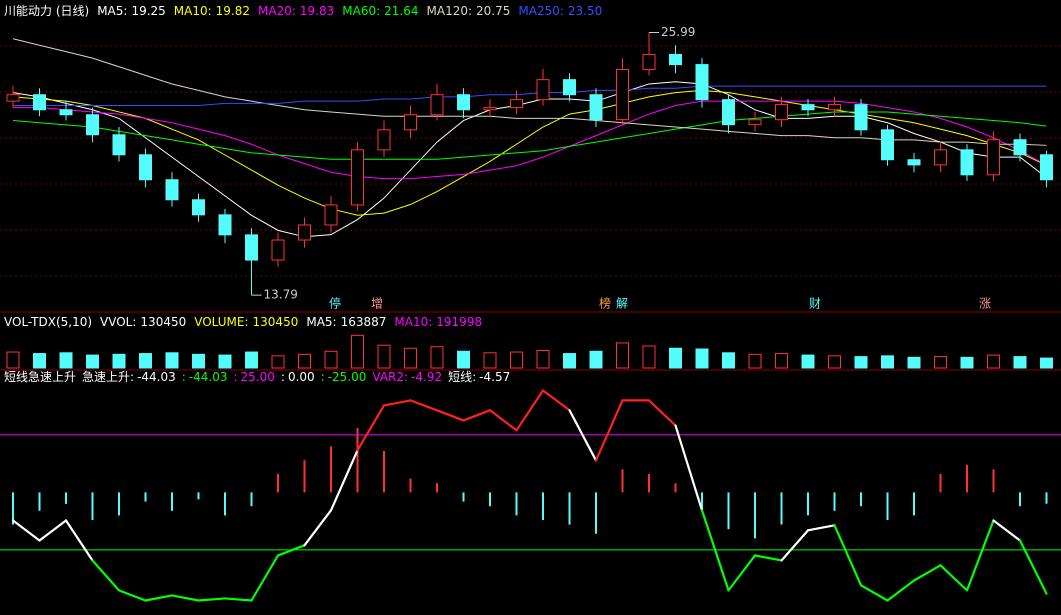  Describe the element at coordinates (390, 377) in the screenshot. I see `legend-name: VAR2:` at that location.